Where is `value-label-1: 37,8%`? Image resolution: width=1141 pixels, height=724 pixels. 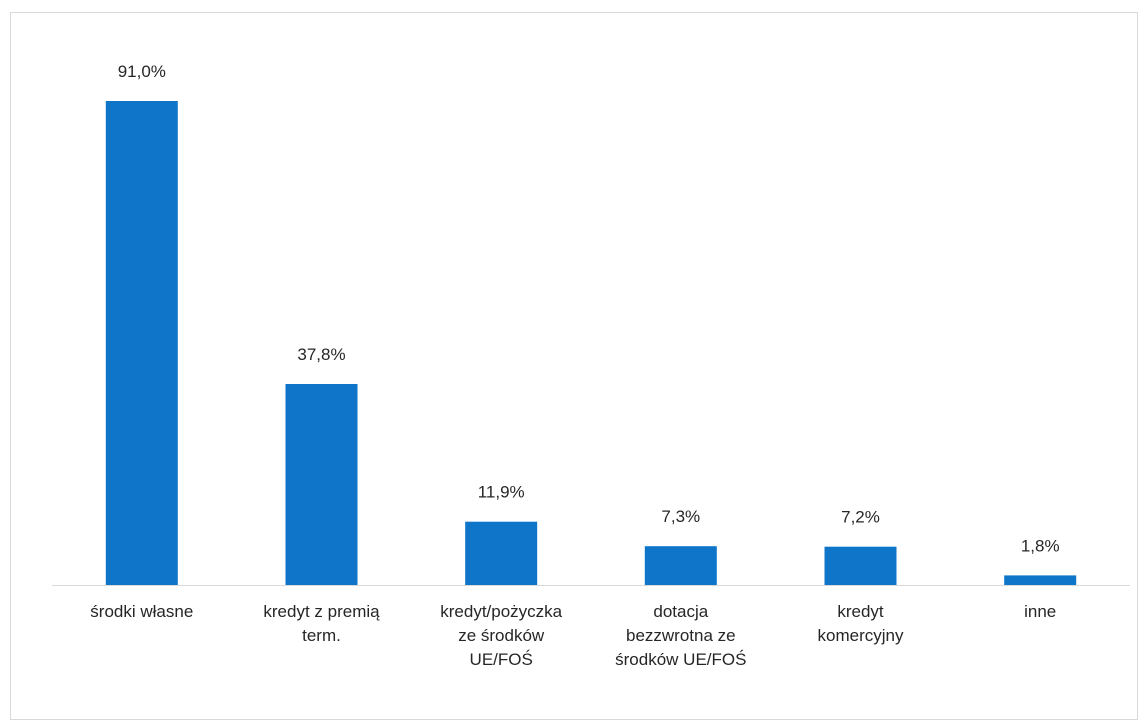
value-label-1: 37,8% is located at coordinates (321, 354).